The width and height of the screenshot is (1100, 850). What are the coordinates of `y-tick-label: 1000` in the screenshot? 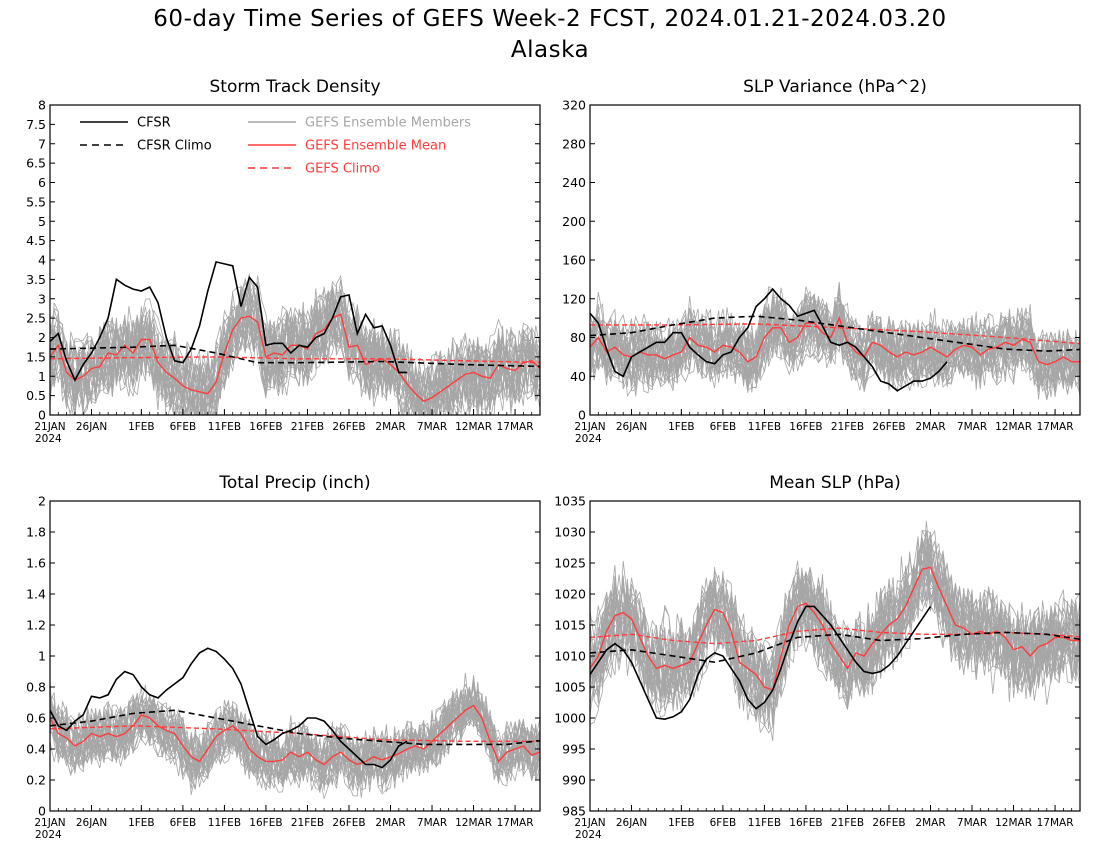 It's located at (570, 718).